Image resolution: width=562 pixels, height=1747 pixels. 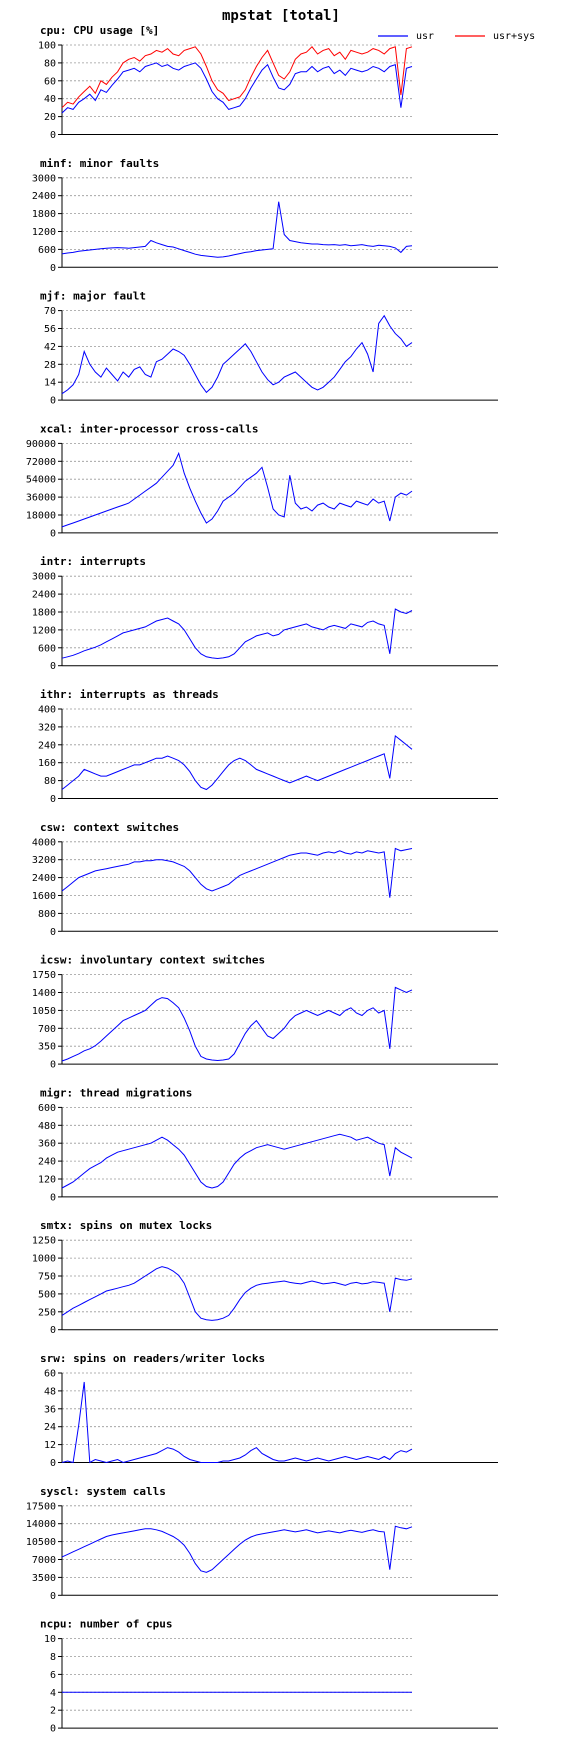 What do you see at coordinates (50, 383) in the screenshot?
I see `y-tick-label-mjf-1: 14` at bounding box center [50, 383].